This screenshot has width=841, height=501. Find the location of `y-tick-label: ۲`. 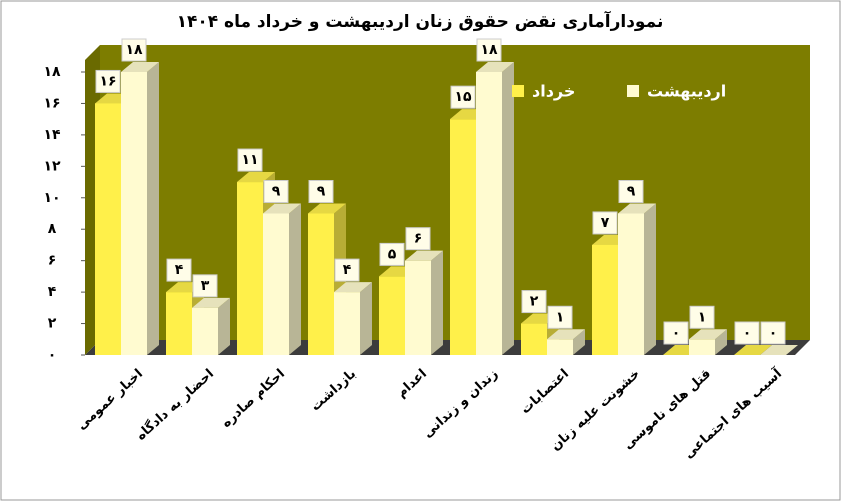

y-tick-label: ۲ is located at coordinates (52, 324).